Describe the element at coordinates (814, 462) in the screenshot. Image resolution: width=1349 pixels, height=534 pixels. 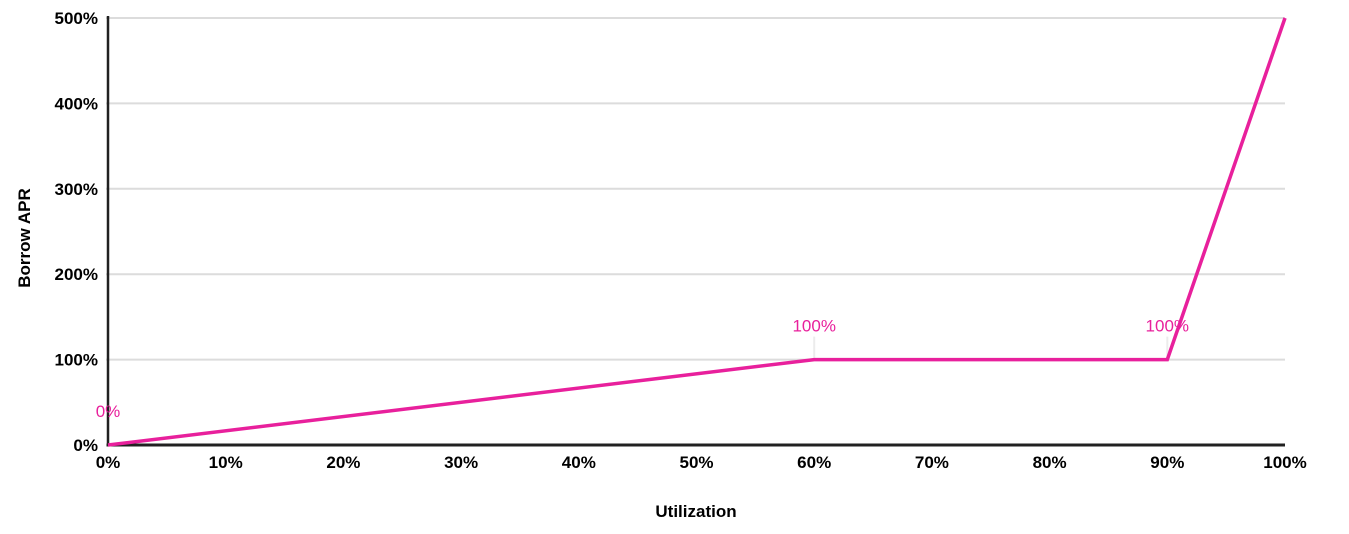
I see `x-tick-label-60: 60%` at that location.